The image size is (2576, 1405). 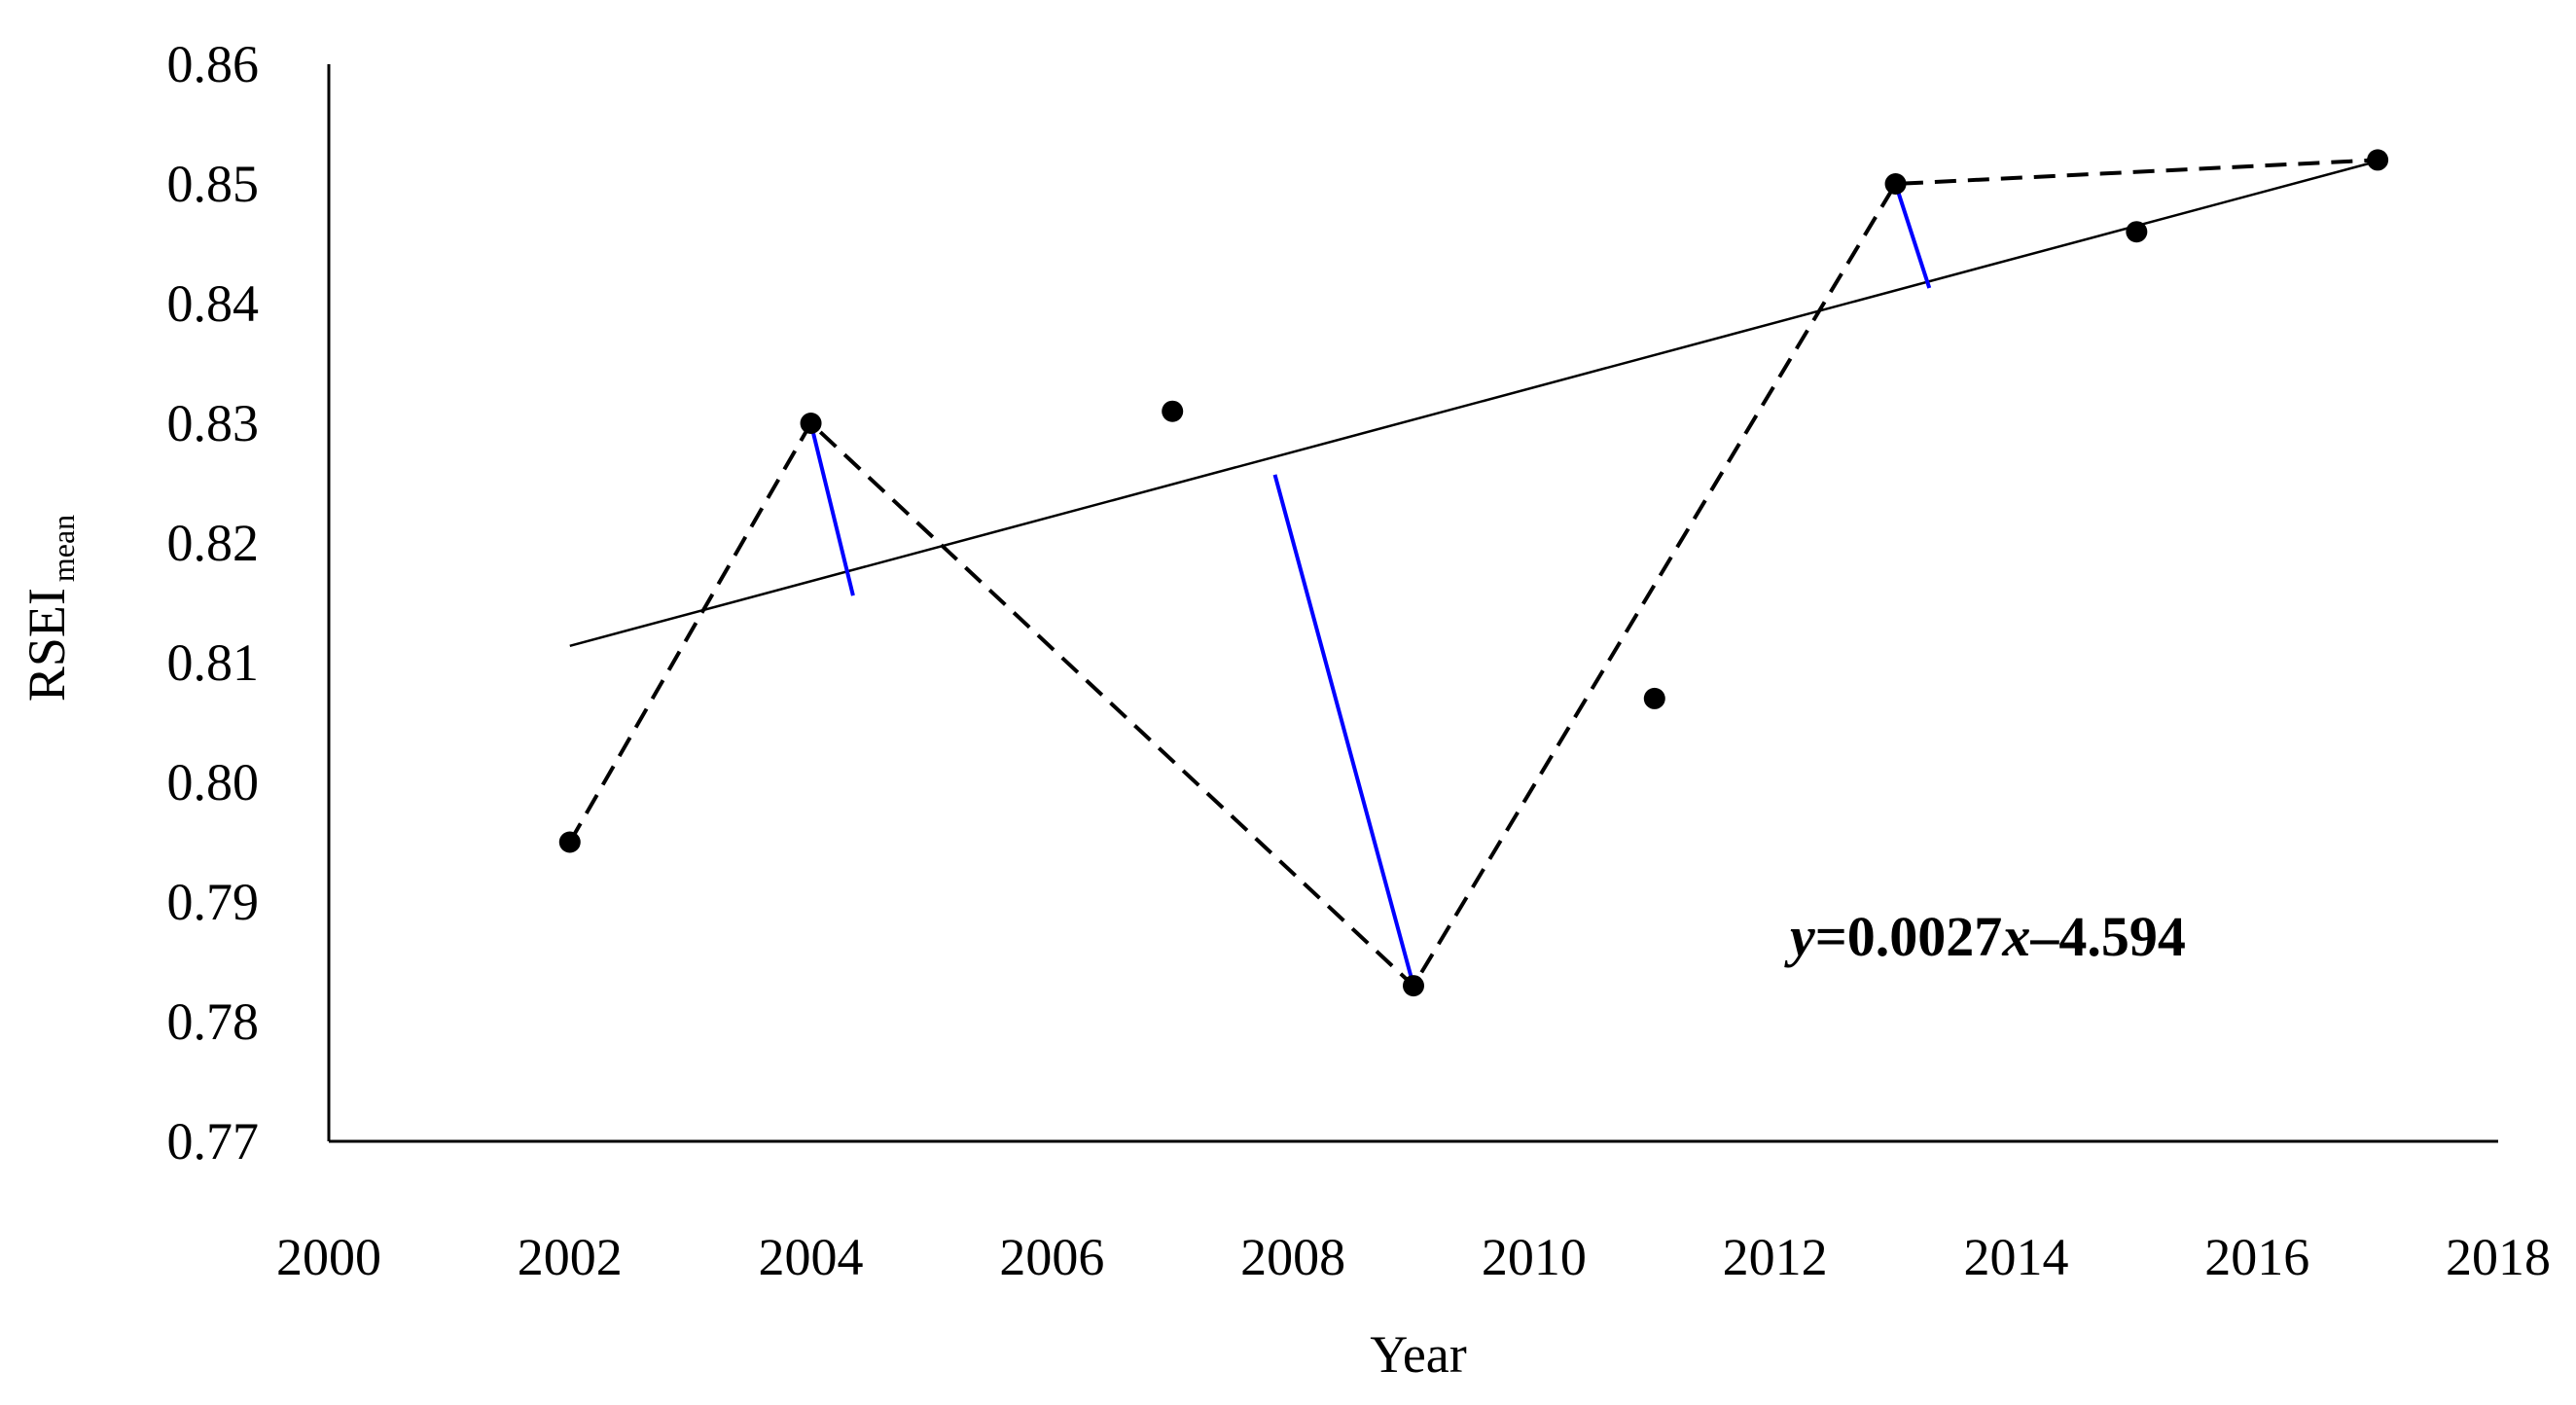 What do you see at coordinates (213, 64) in the screenshot?
I see `y-tick-label: 0.86` at bounding box center [213, 64].